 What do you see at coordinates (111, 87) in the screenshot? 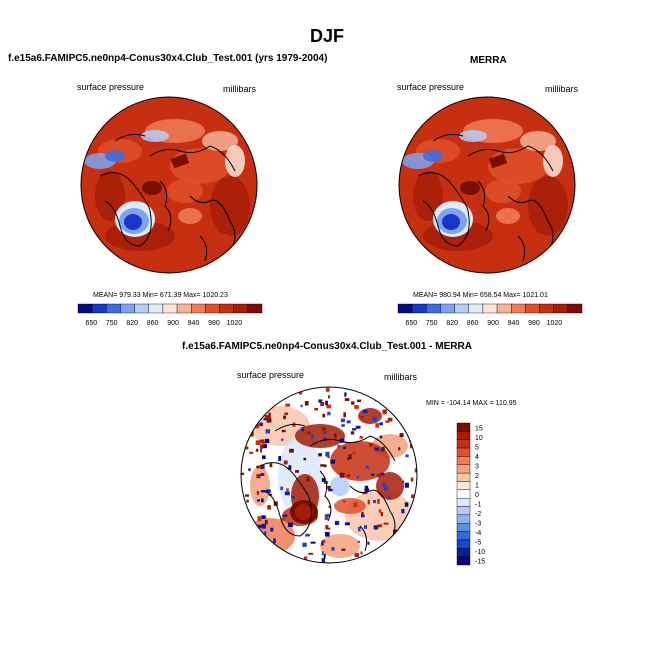
I see `panel1-variable-label: surface pressure` at bounding box center [111, 87].